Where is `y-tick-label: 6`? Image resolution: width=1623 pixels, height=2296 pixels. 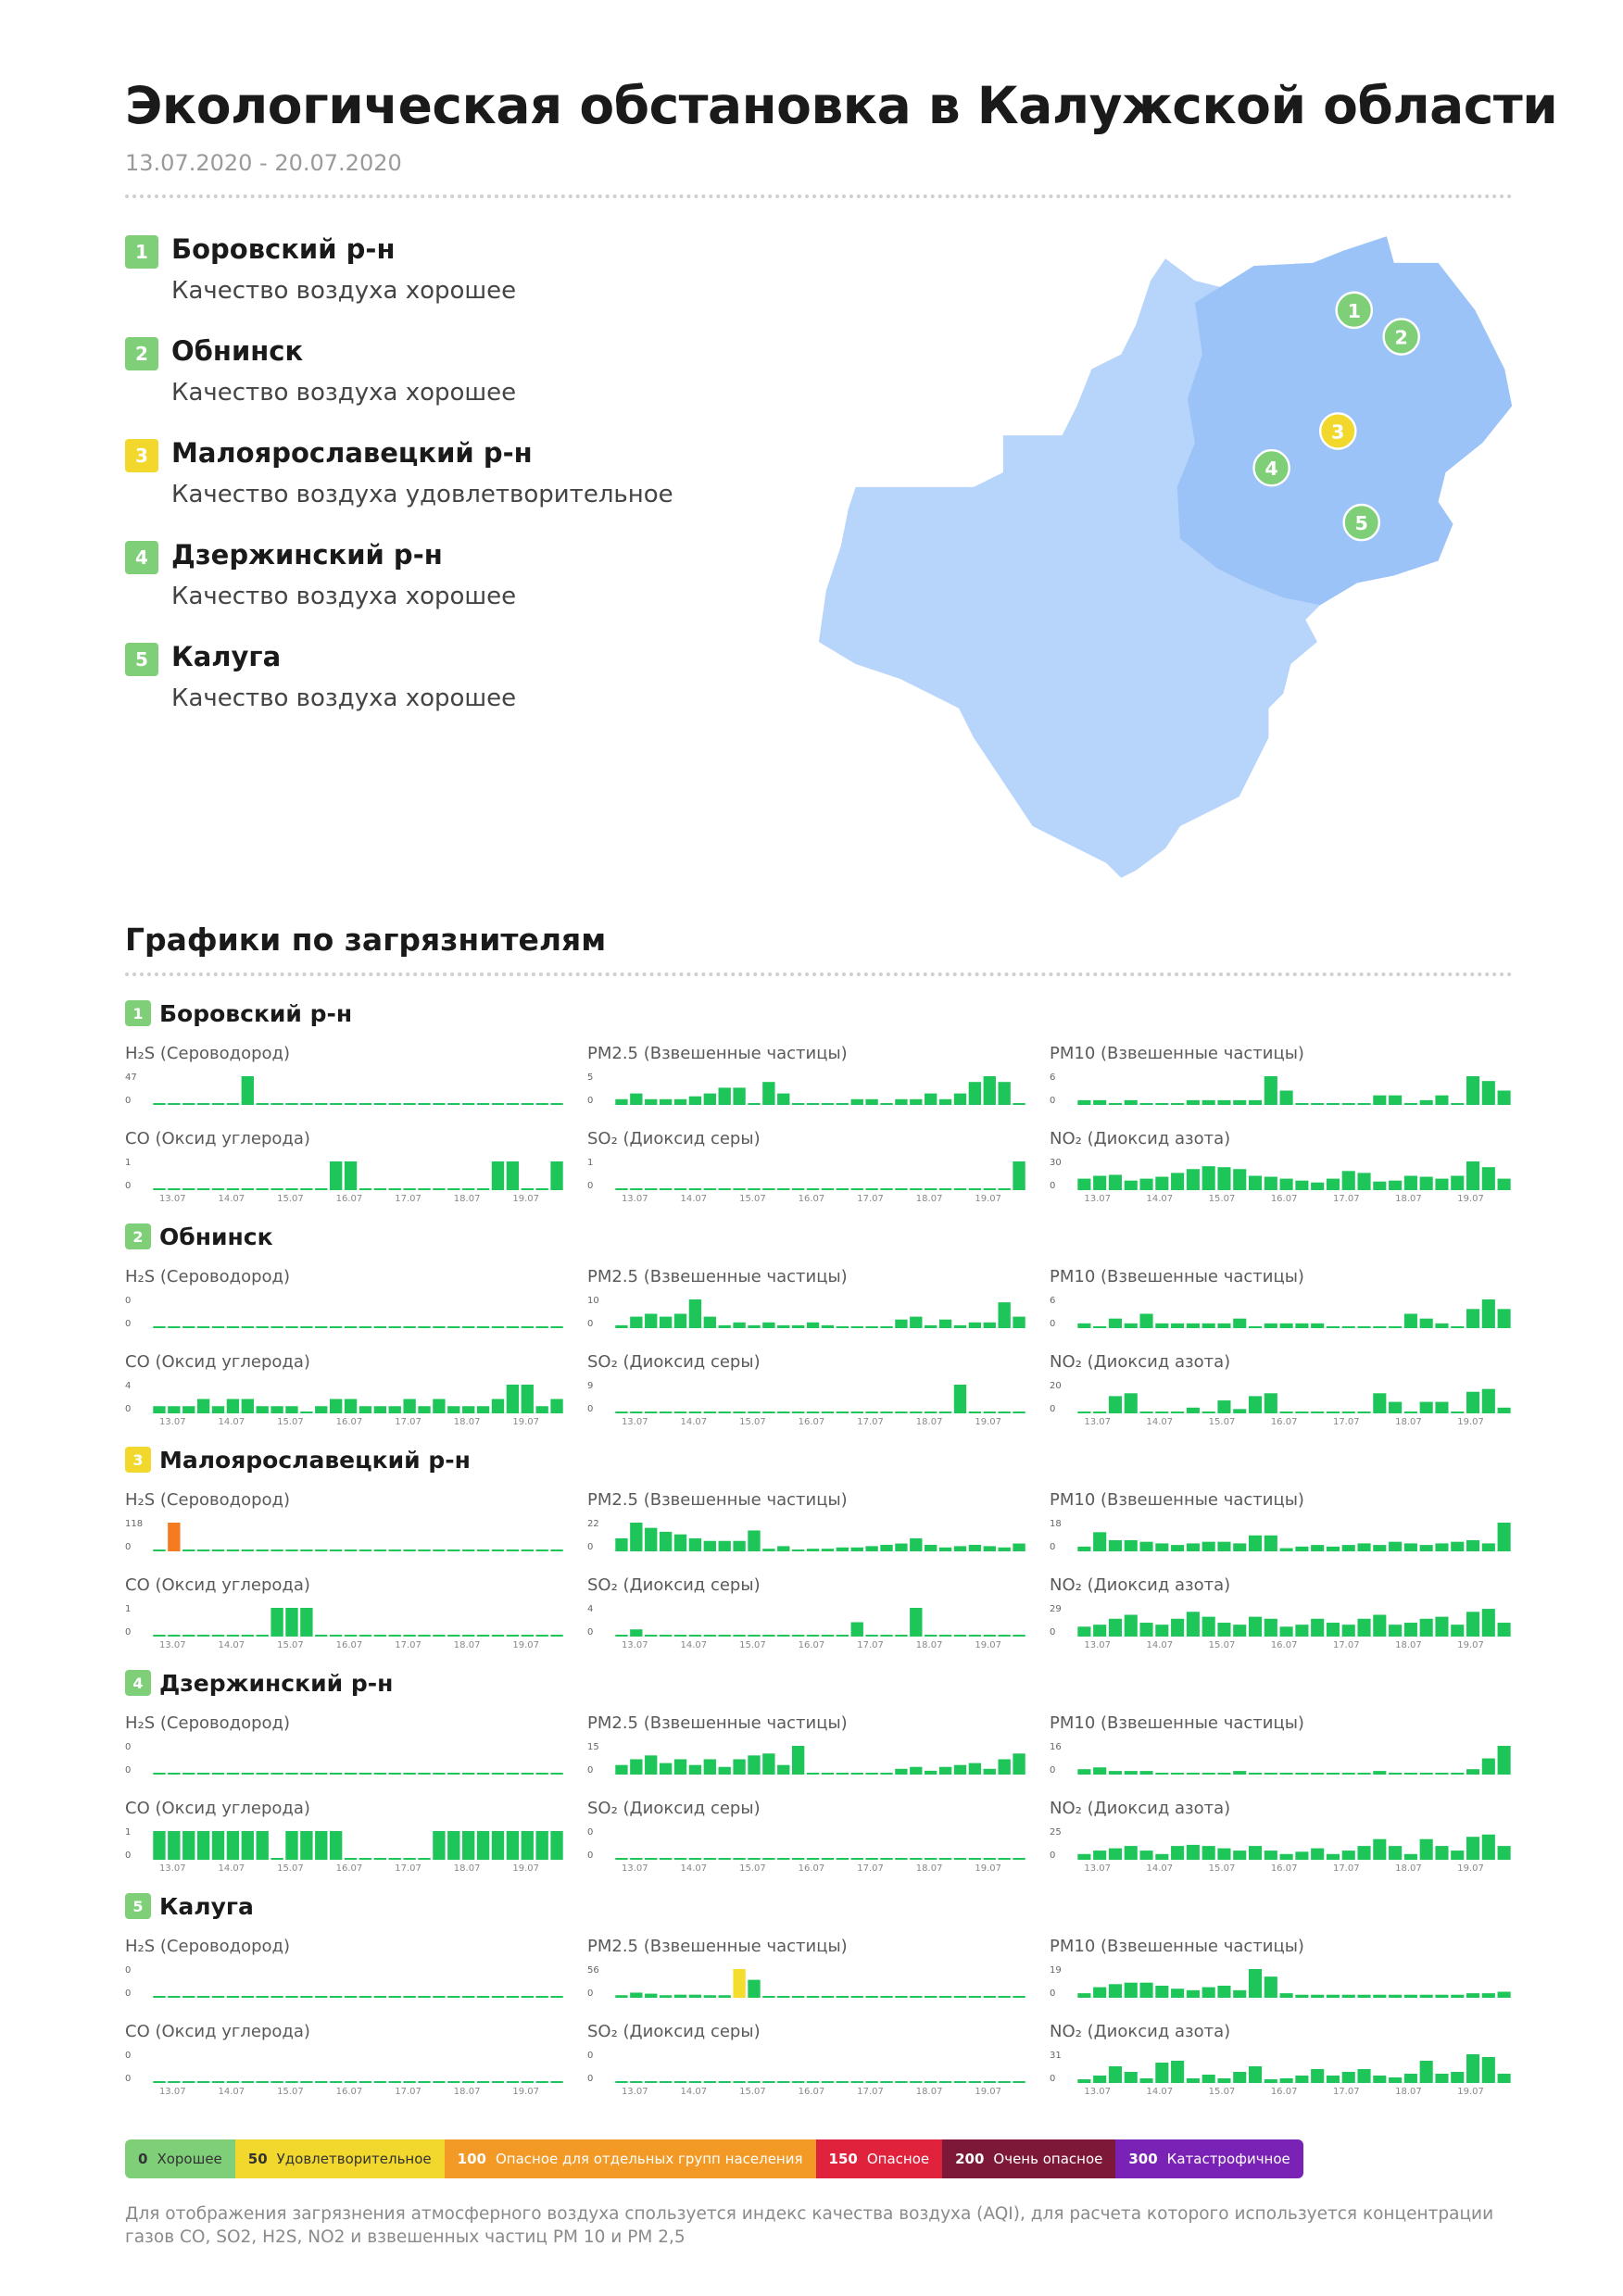 y-tick-label: 6 is located at coordinates (1052, 1301).